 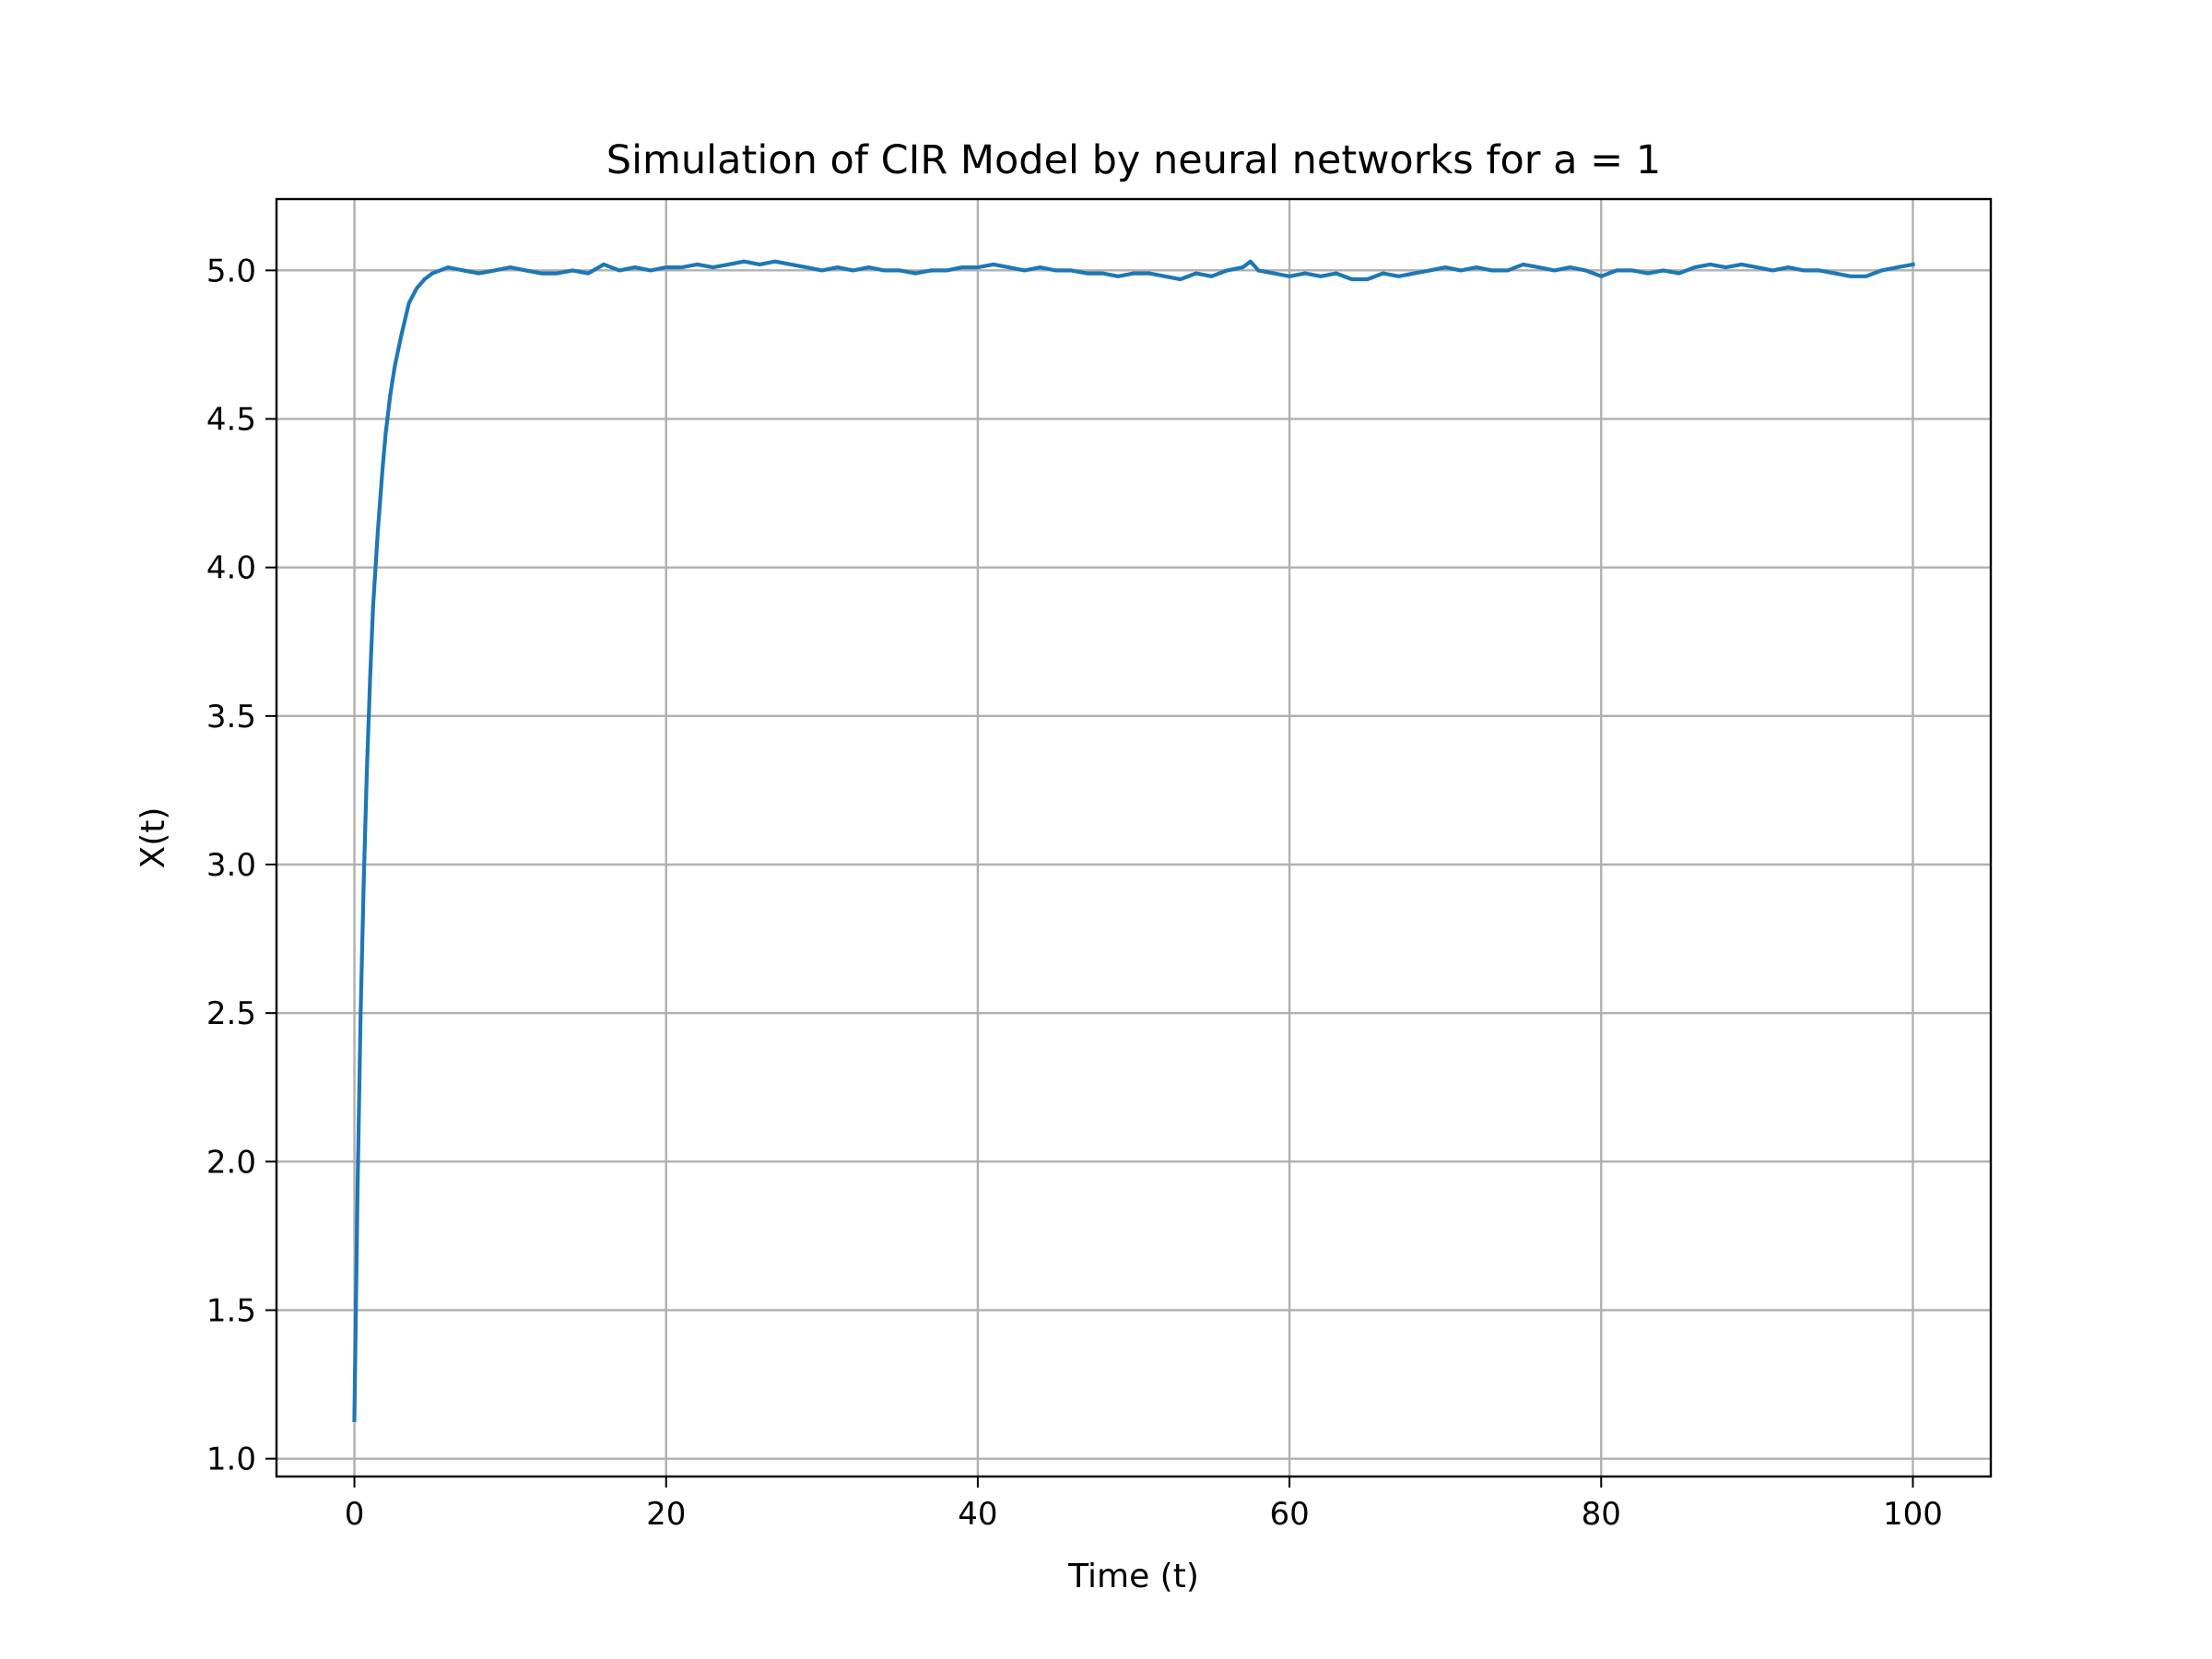 I want to click on y-tick-label: 3.5, so click(x=231, y=717).